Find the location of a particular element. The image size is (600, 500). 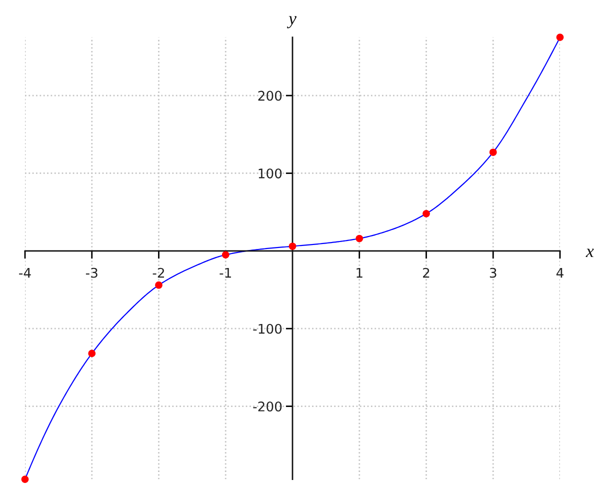

x-tick-label: 4 is located at coordinates (560, 273).